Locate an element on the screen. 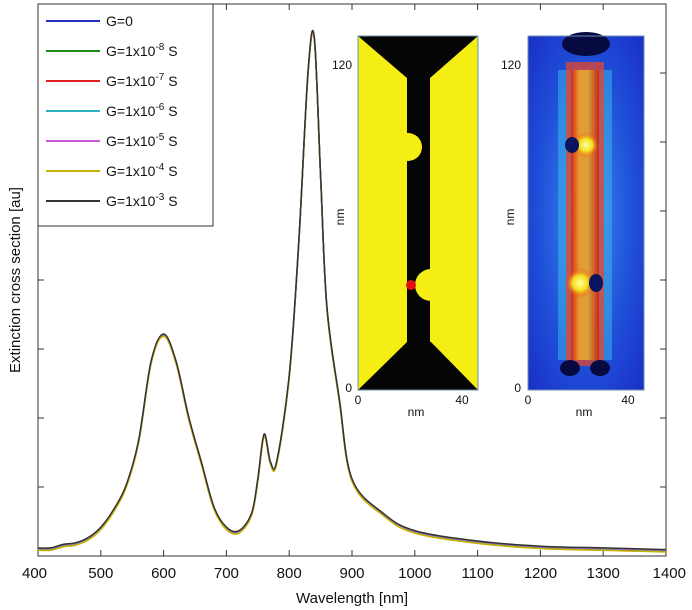 The width and height of the screenshot is (692, 610). inset-field-xtick-right: 40 is located at coordinates (628, 400).